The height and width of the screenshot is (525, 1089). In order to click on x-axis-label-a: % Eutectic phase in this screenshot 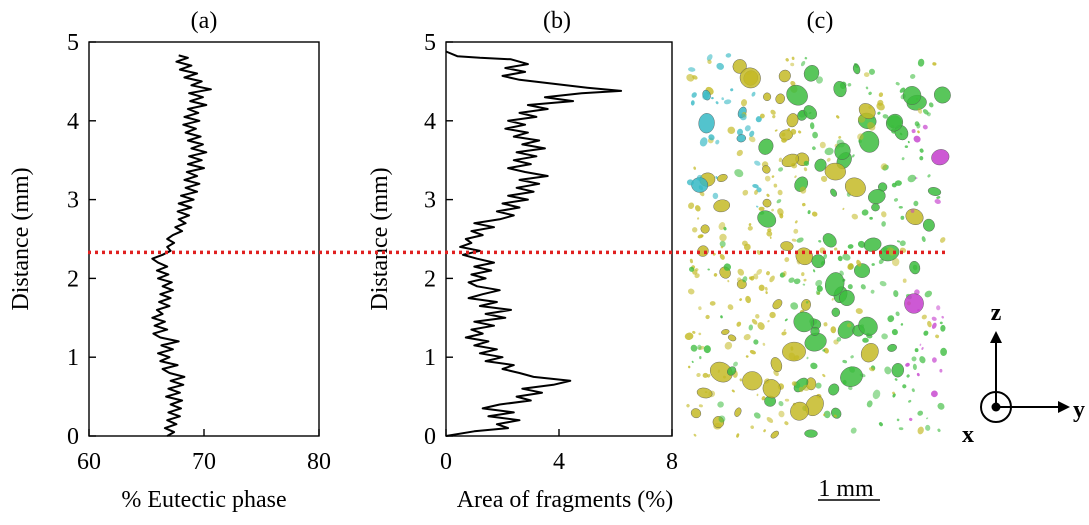, I will do `click(203, 500)`.